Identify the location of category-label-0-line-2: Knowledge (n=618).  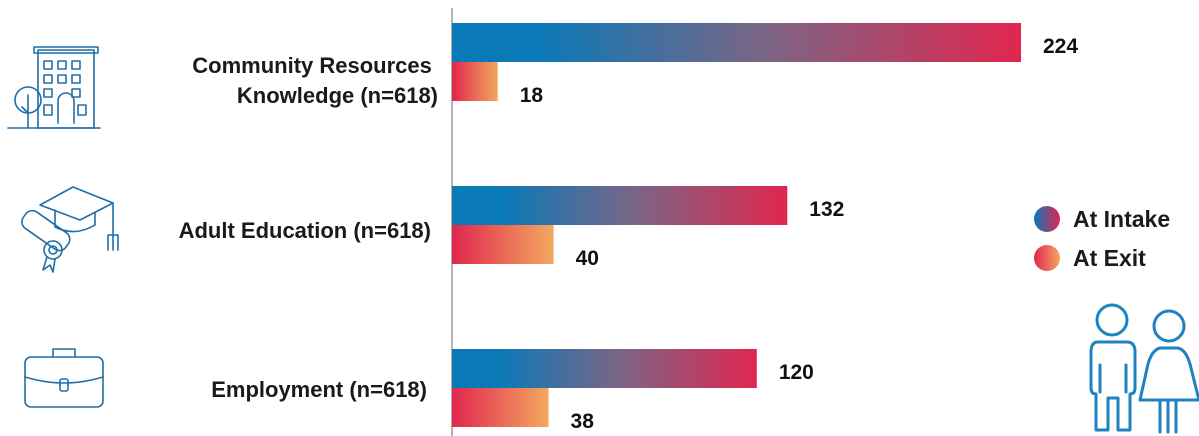
(337, 95).